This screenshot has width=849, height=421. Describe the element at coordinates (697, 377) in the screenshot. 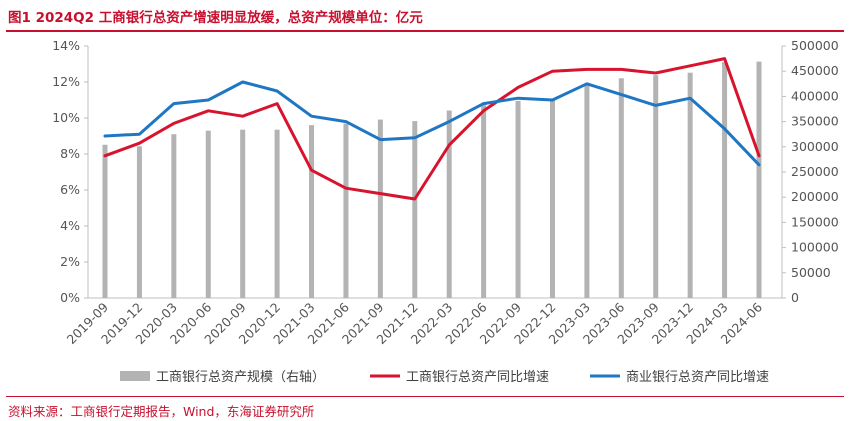

I see `legend-label: 商业银行总资产同比增速` at that location.